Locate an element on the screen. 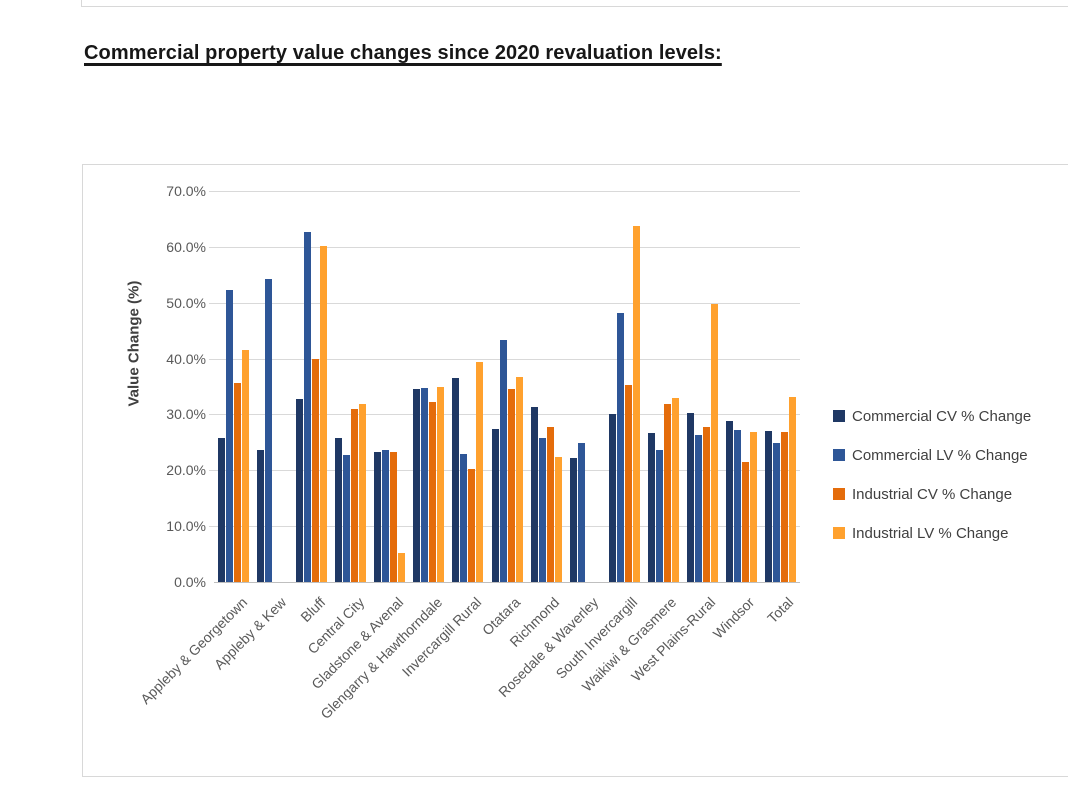 Image resolution: width=1068 pixels, height=796 pixels. legend-label: Commercial LV % Change is located at coordinates (940, 455).